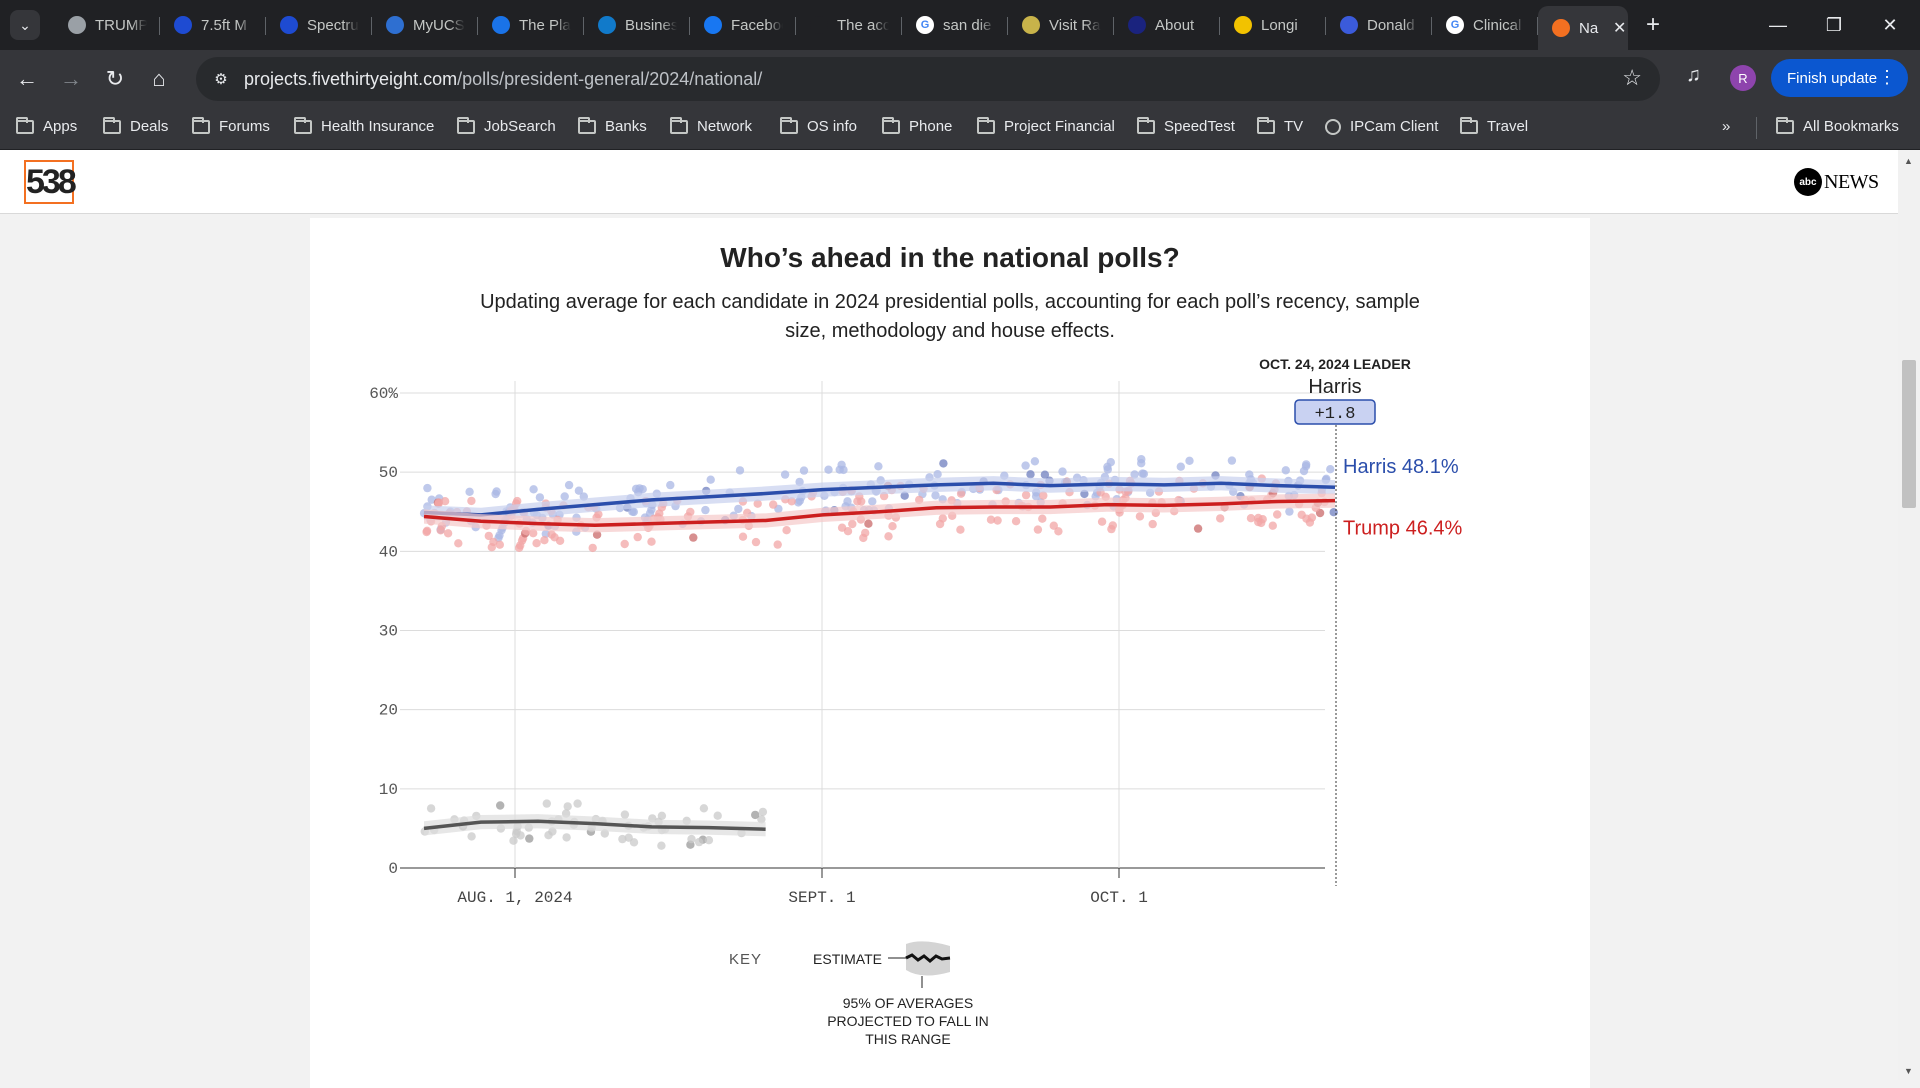 The image size is (1920, 1088). I want to click on folder-icon, so click(25, 125).